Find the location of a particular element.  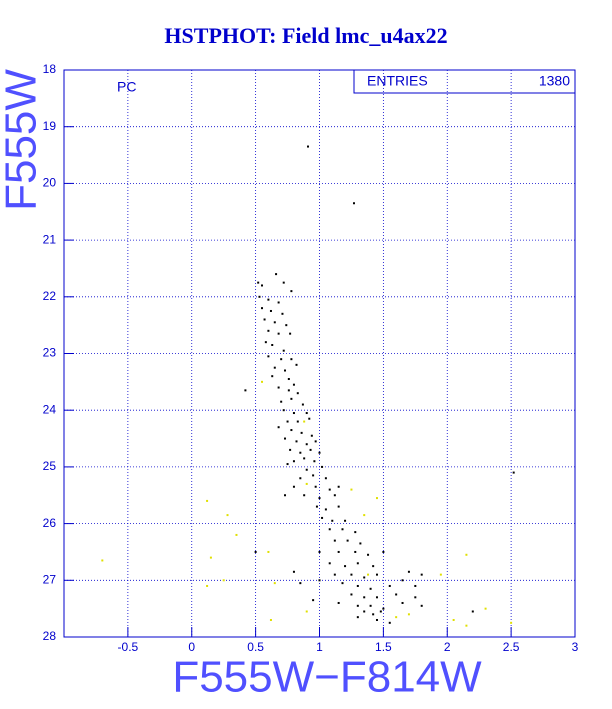

y-tick-label: 26 is located at coordinates (50, 523).